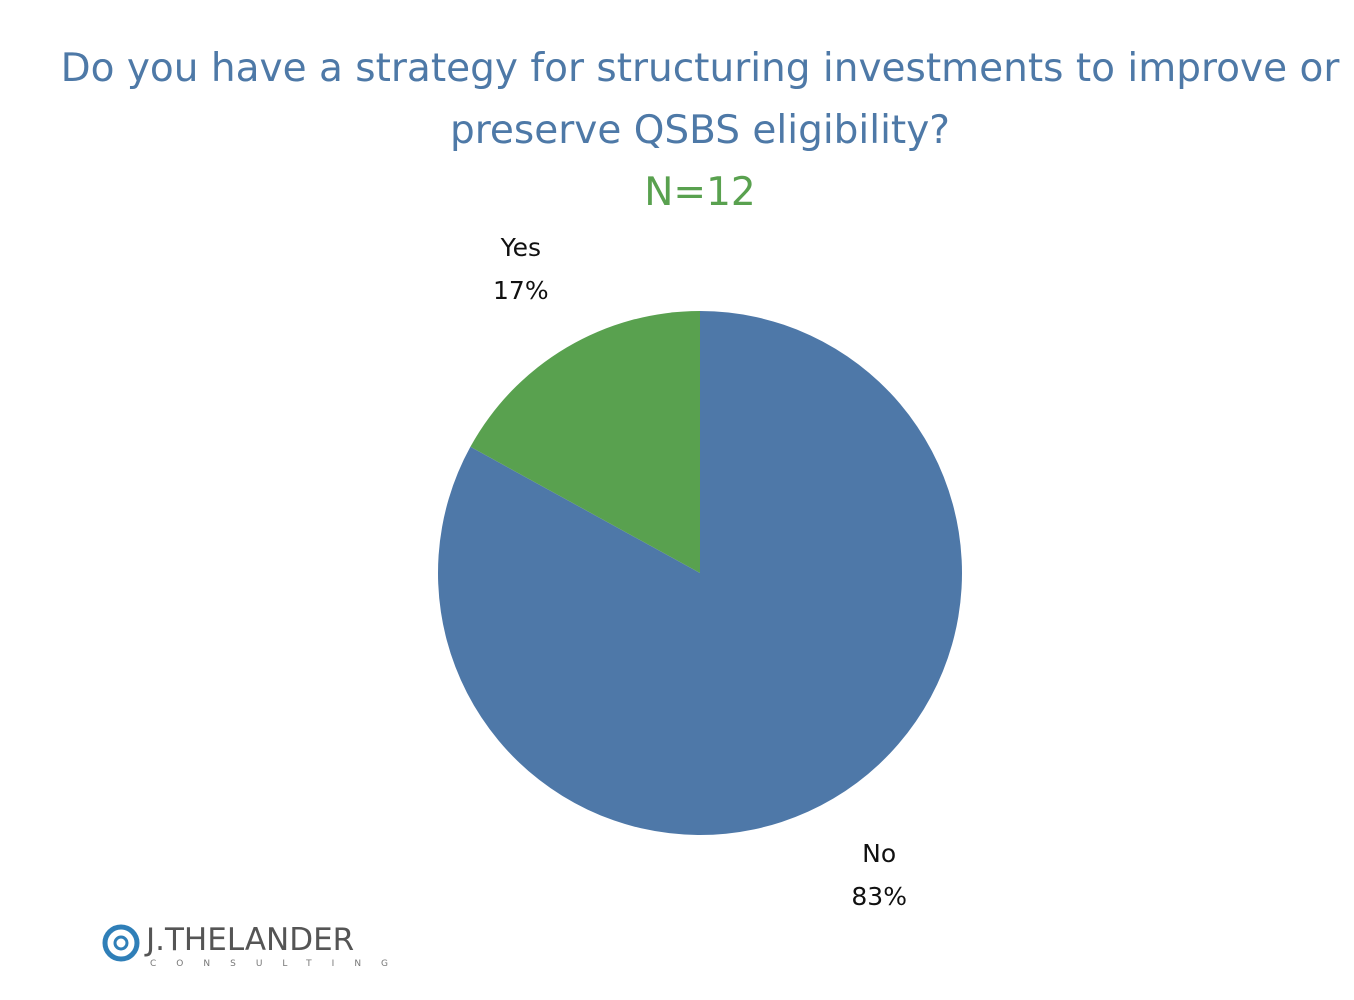 Image resolution: width=1354 pixels, height=1000 pixels. Describe the element at coordinates (879, 896) in the screenshot. I see `slice-value-label: 83%` at that location.